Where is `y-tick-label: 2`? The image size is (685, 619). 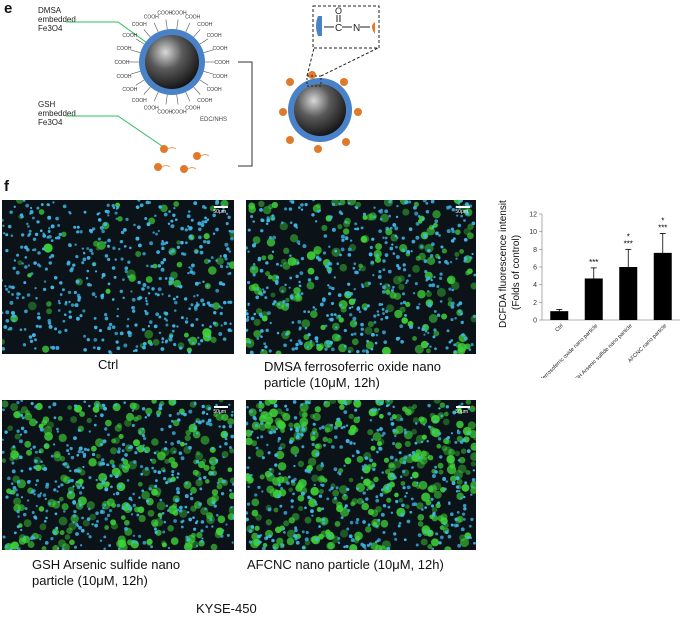
y-tick-label: 2 is located at coordinates (535, 303).